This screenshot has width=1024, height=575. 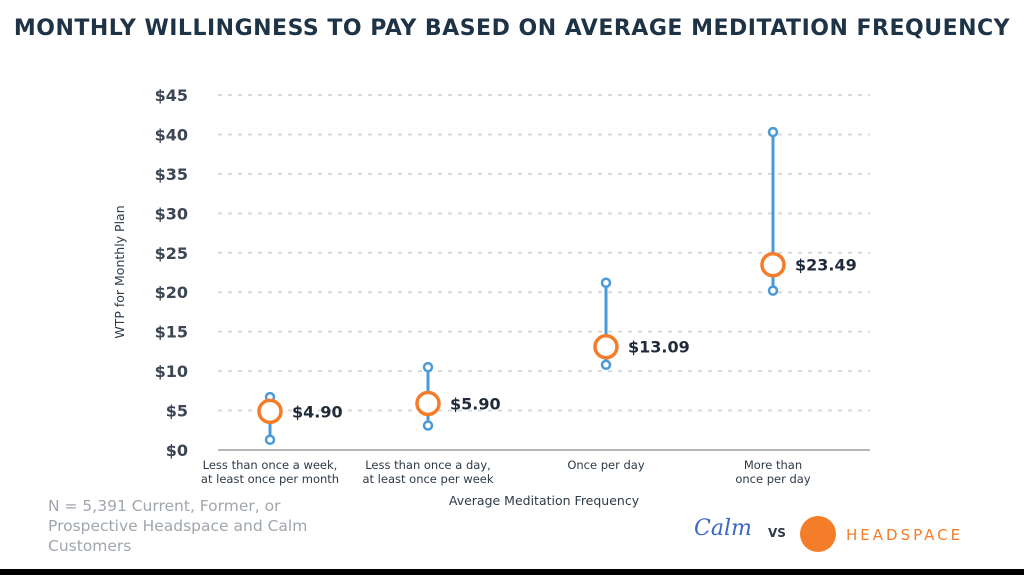 What do you see at coordinates (475, 403) in the screenshot?
I see `value-label: $5.90` at bounding box center [475, 403].